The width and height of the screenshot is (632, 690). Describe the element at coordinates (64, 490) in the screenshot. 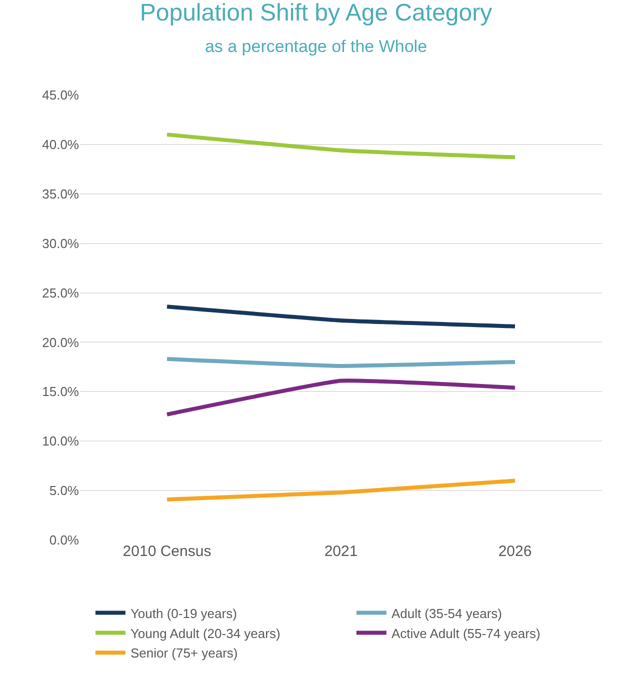

I see `y-tick-label: 5.0%` at that location.